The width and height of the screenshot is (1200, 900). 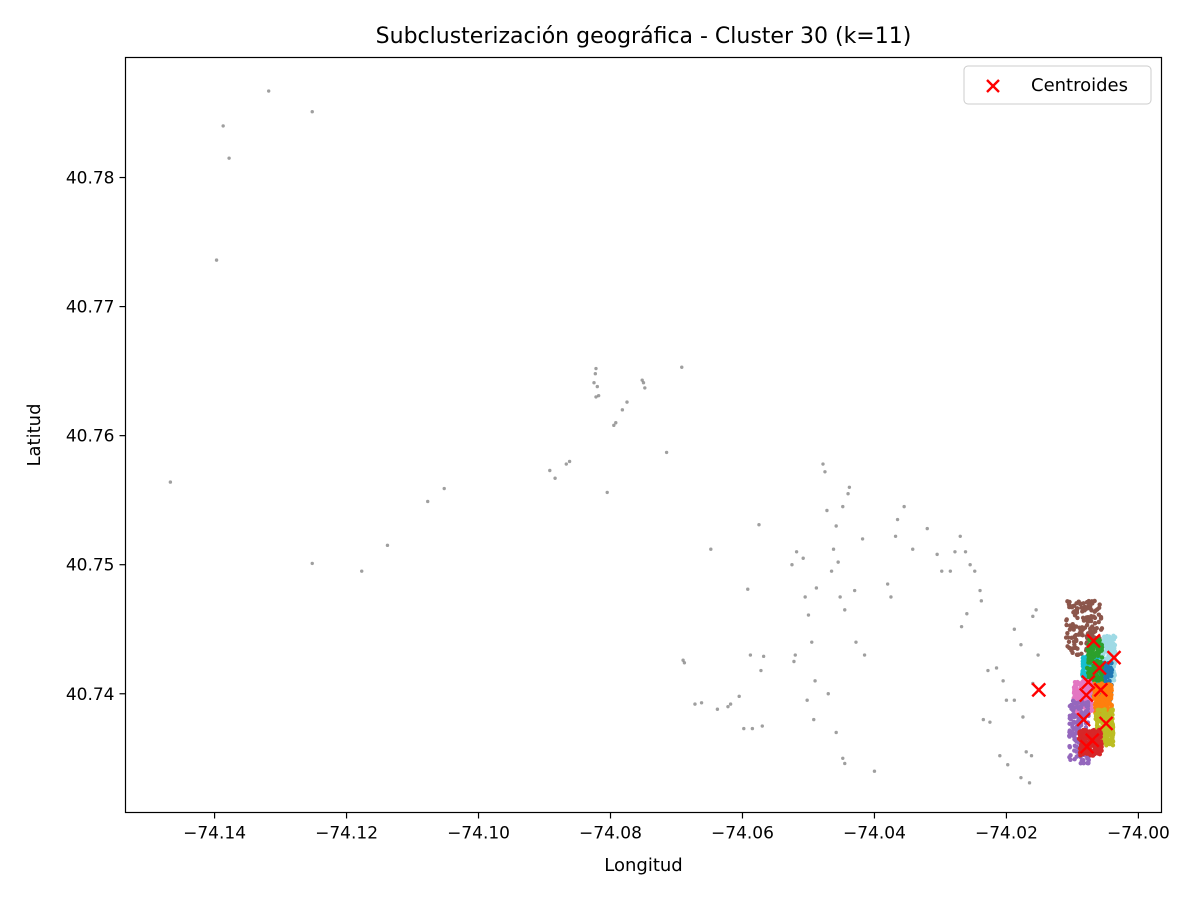 I want to click on y-tick-label: 40.77, so click(x=90, y=308).